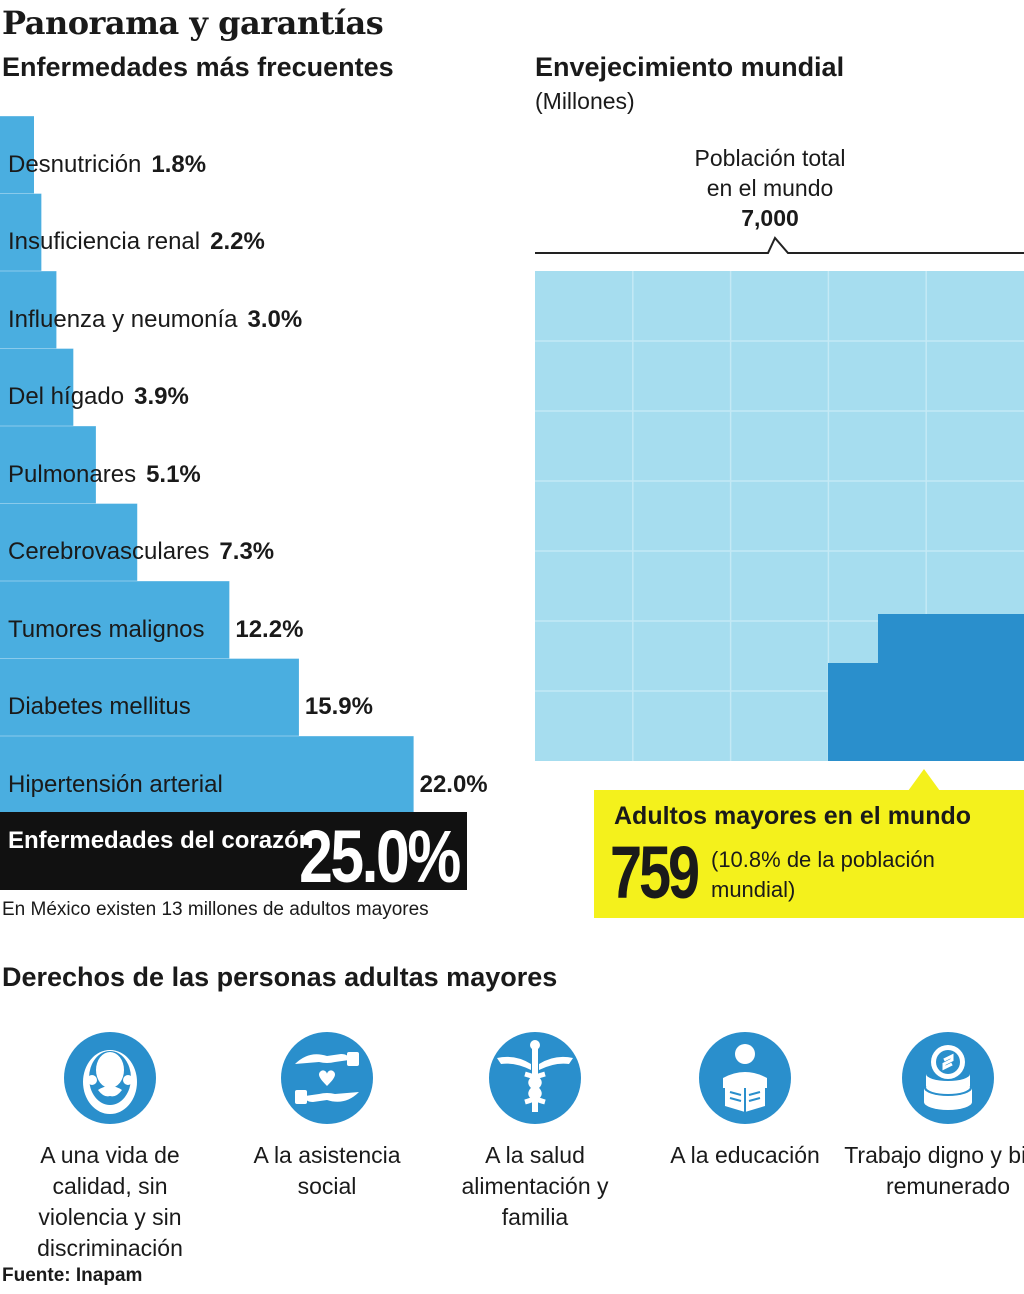 The width and height of the screenshot is (1024, 1294). Describe the element at coordinates (173, 474) in the screenshot. I see `bar-value-label: 5.1%` at that location.